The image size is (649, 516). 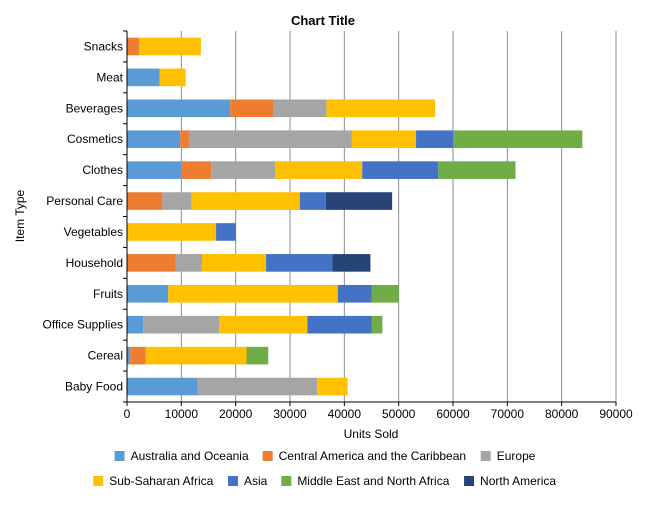 What do you see at coordinates (518, 481) in the screenshot?
I see `legend-label: North America` at bounding box center [518, 481].